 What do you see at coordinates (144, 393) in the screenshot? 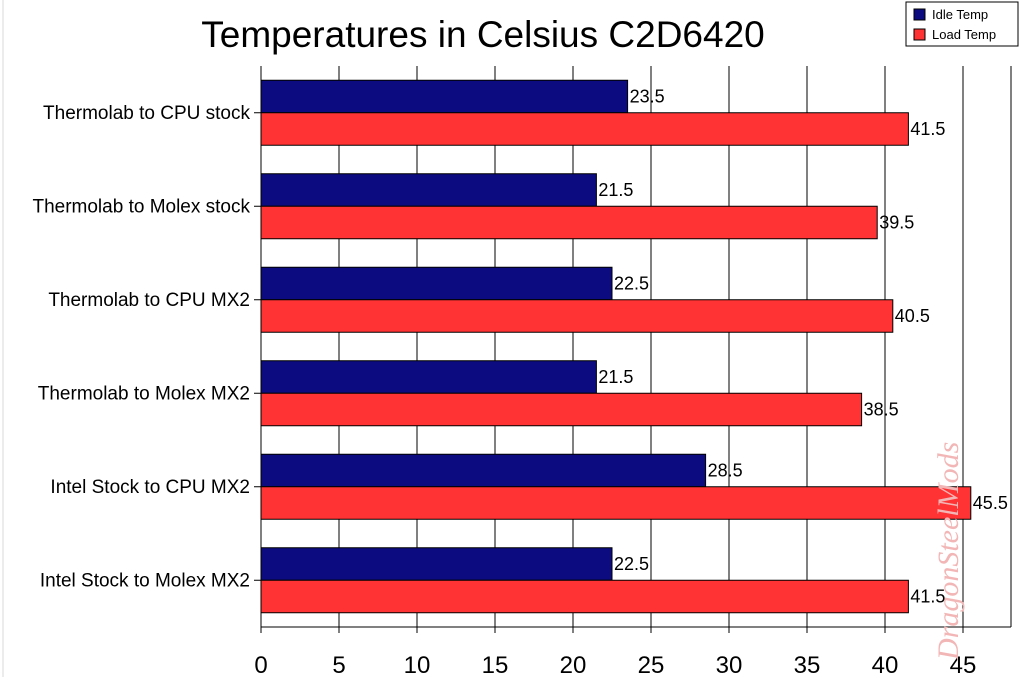
I see `category-label: Thermolab to Molex MX2` at bounding box center [144, 393].